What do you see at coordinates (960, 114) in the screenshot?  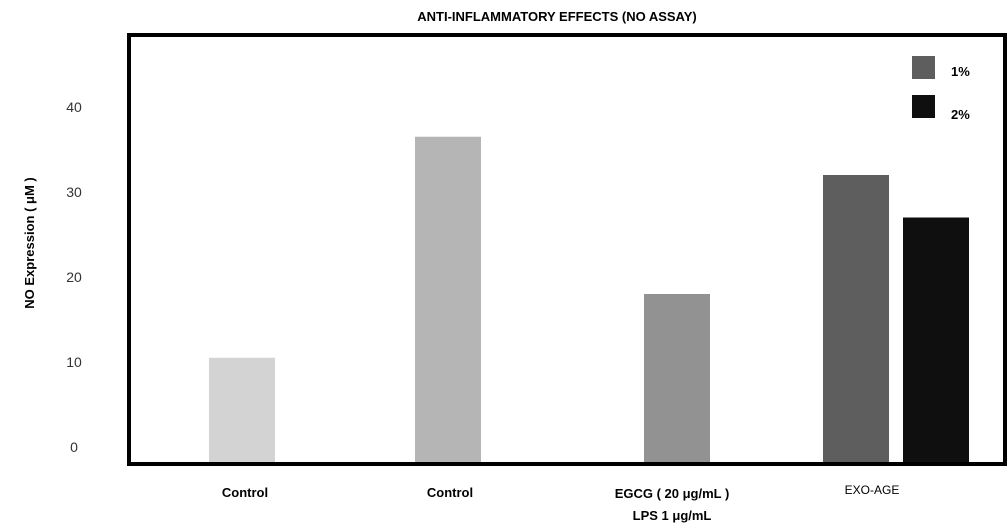 I see `legend-label: 2%` at bounding box center [960, 114].